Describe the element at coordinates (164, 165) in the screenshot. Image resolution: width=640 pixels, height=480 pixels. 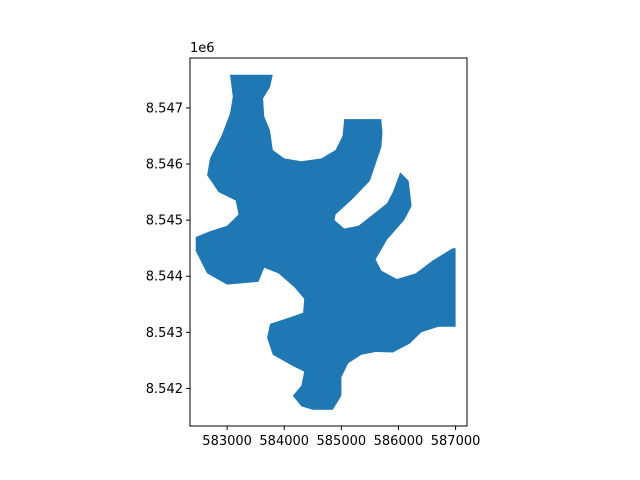
I see `y-tick-label: 8.546` at that location.